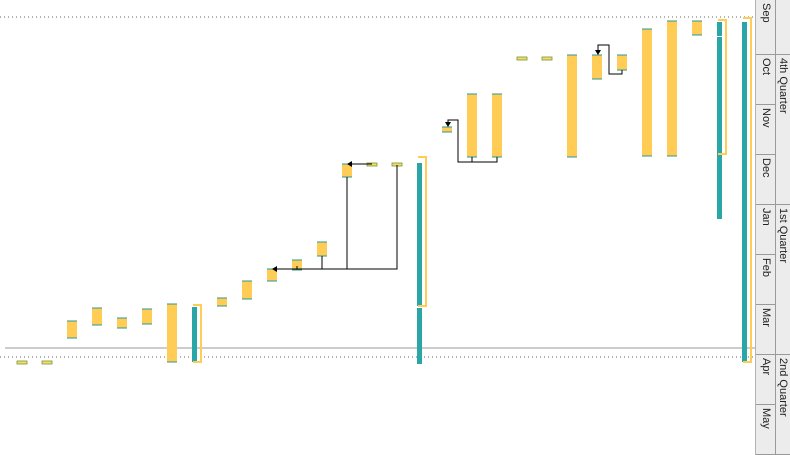 This screenshot has width=790, height=455. Describe the element at coordinates (782, 387) in the screenshot. I see `timescale-quarter-label: 2nd Quarter` at that location.